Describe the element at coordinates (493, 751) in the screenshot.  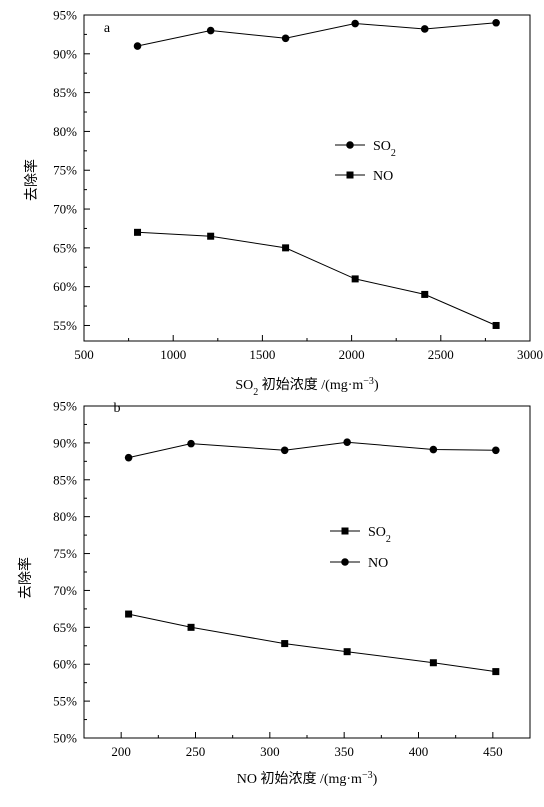
I see `x-tick-label: 450` at that location.